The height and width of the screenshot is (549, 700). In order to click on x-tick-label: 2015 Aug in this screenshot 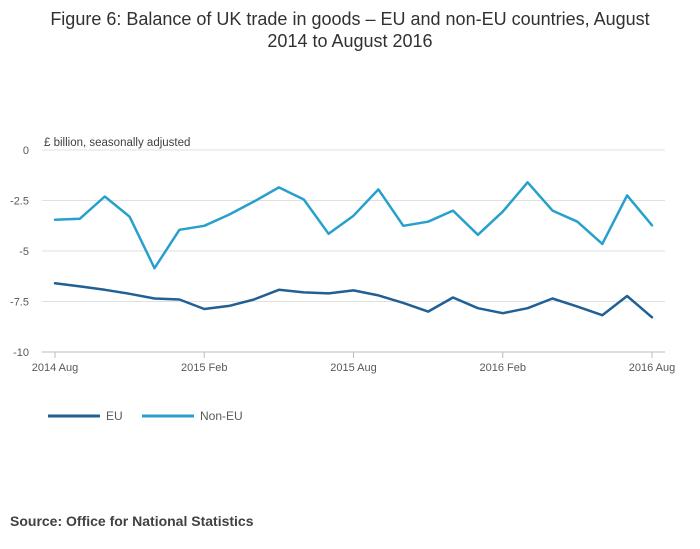, I will do `click(353, 368)`.